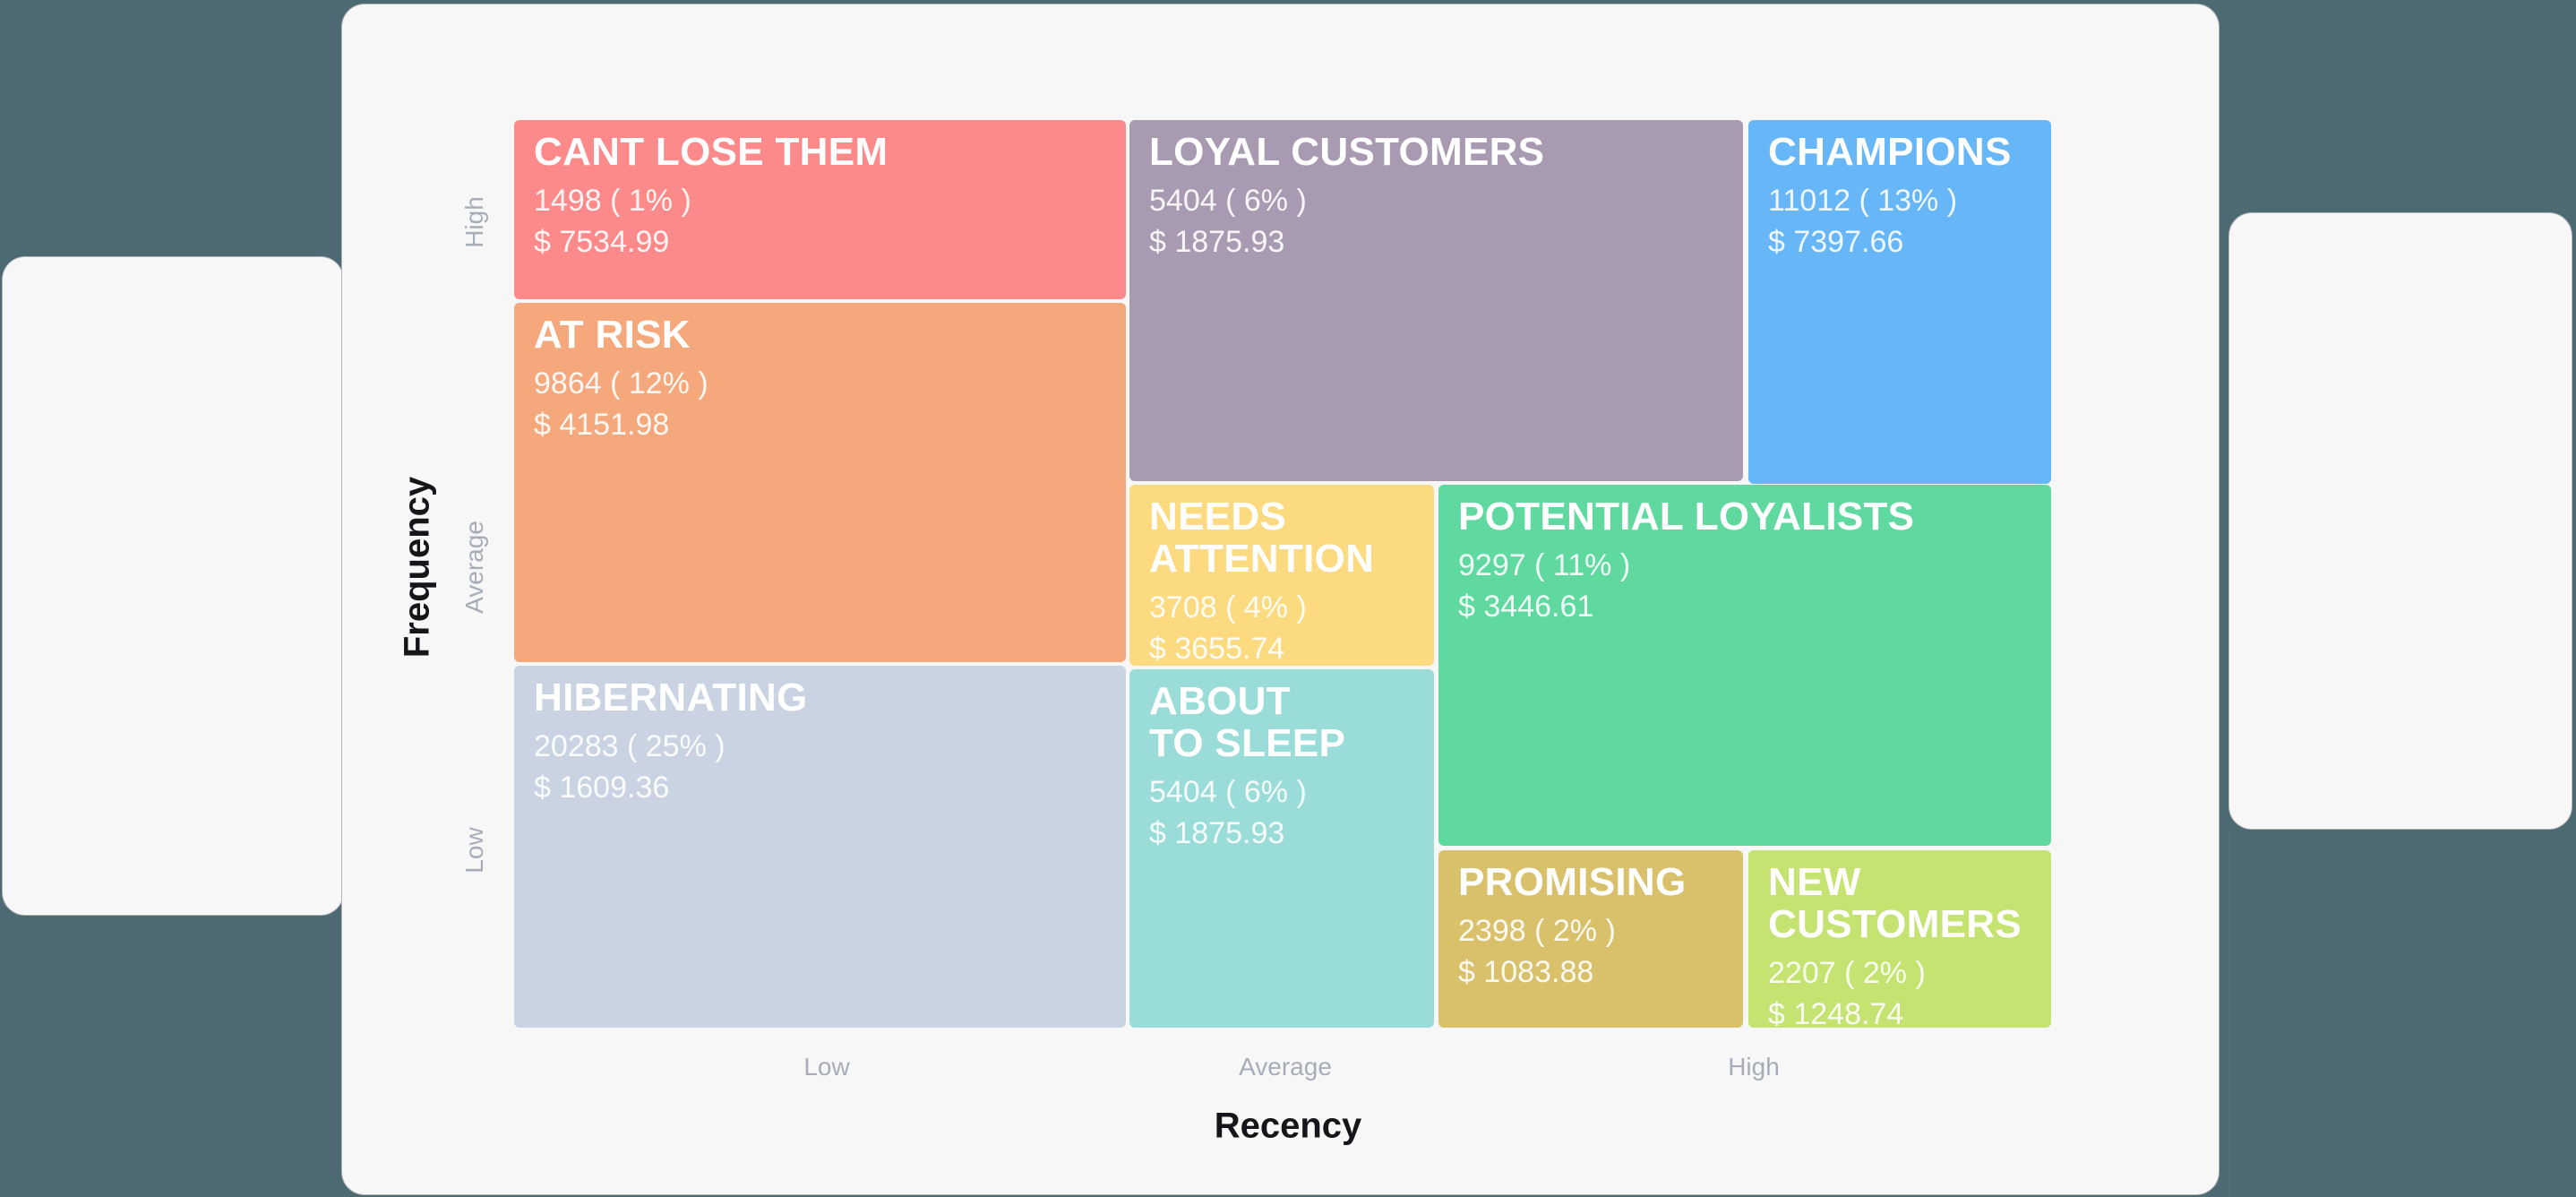 Image resolution: width=2576 pixels, height=1197 pixels. I want to click on y-axis-tick-average: Average, so click(474, 567).